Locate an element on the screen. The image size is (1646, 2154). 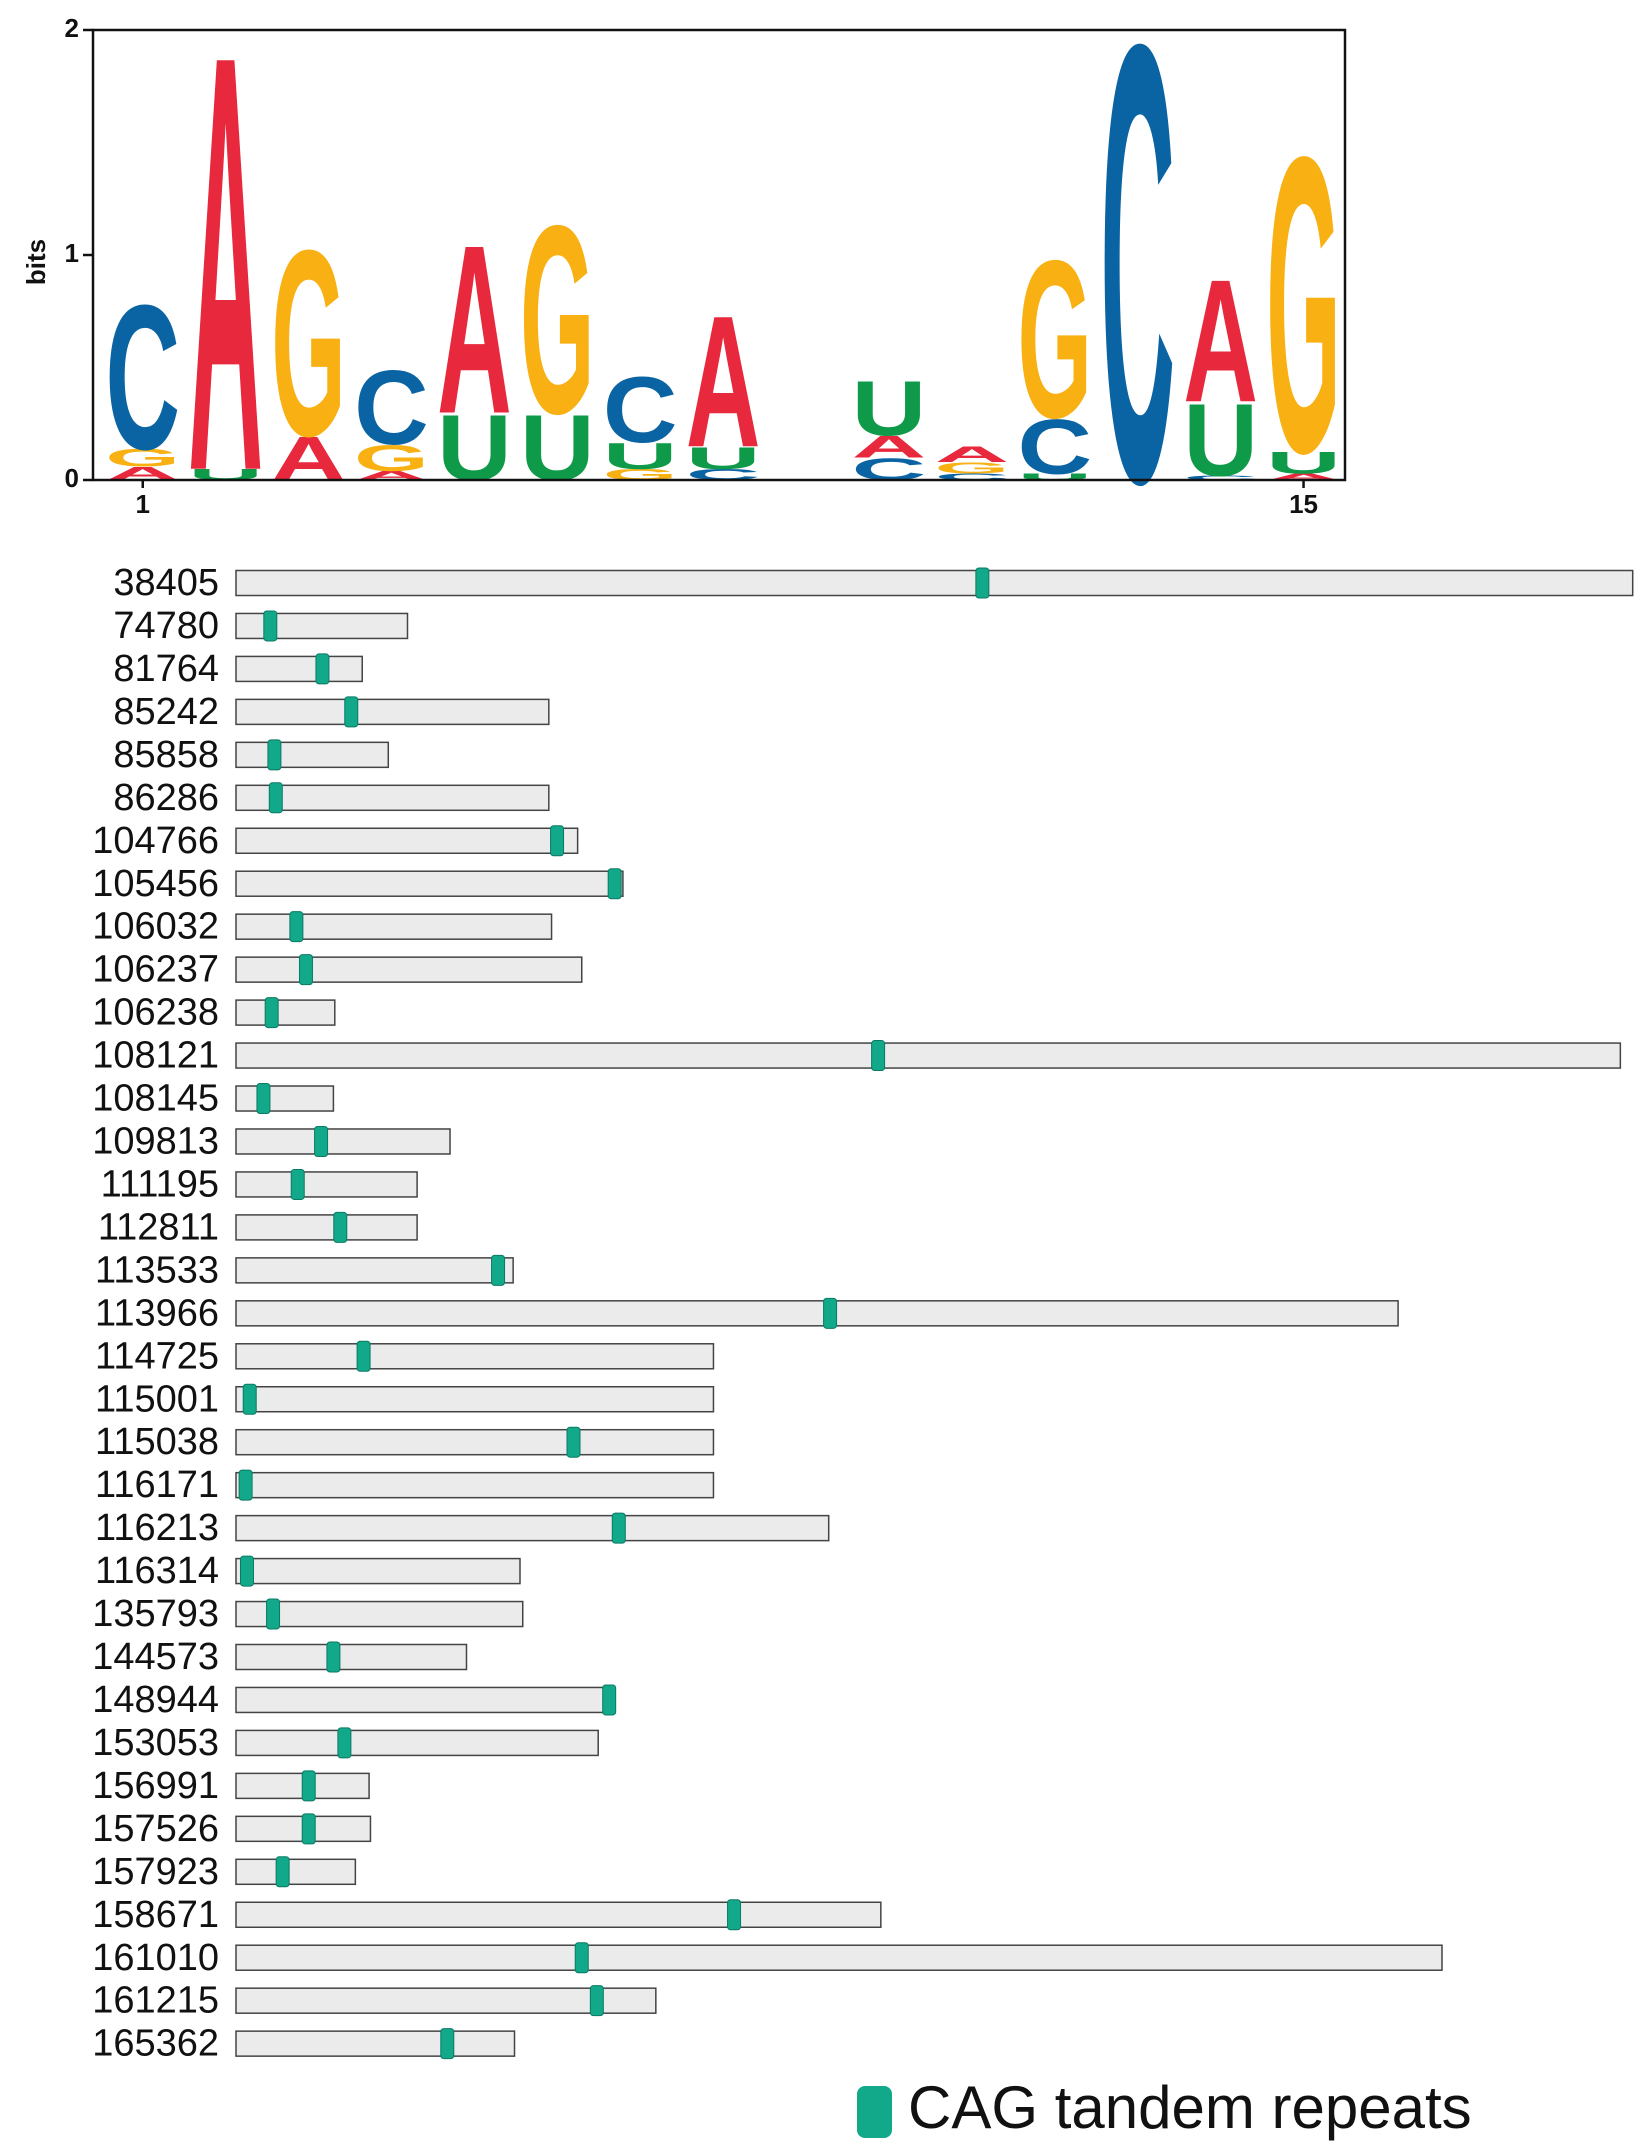
gene-label: 114725 is located at coordinates (157, 1356).